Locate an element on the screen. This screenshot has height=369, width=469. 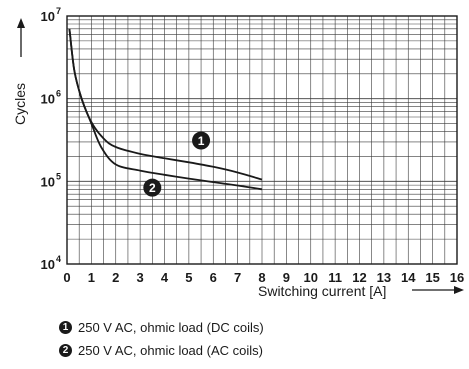
x-tick-label: 3 is located at coordinates (140, 277).